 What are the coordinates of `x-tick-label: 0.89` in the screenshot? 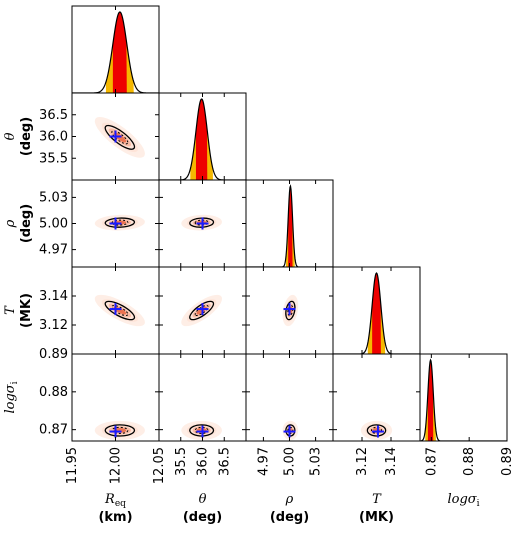 It's located at (507, 461).